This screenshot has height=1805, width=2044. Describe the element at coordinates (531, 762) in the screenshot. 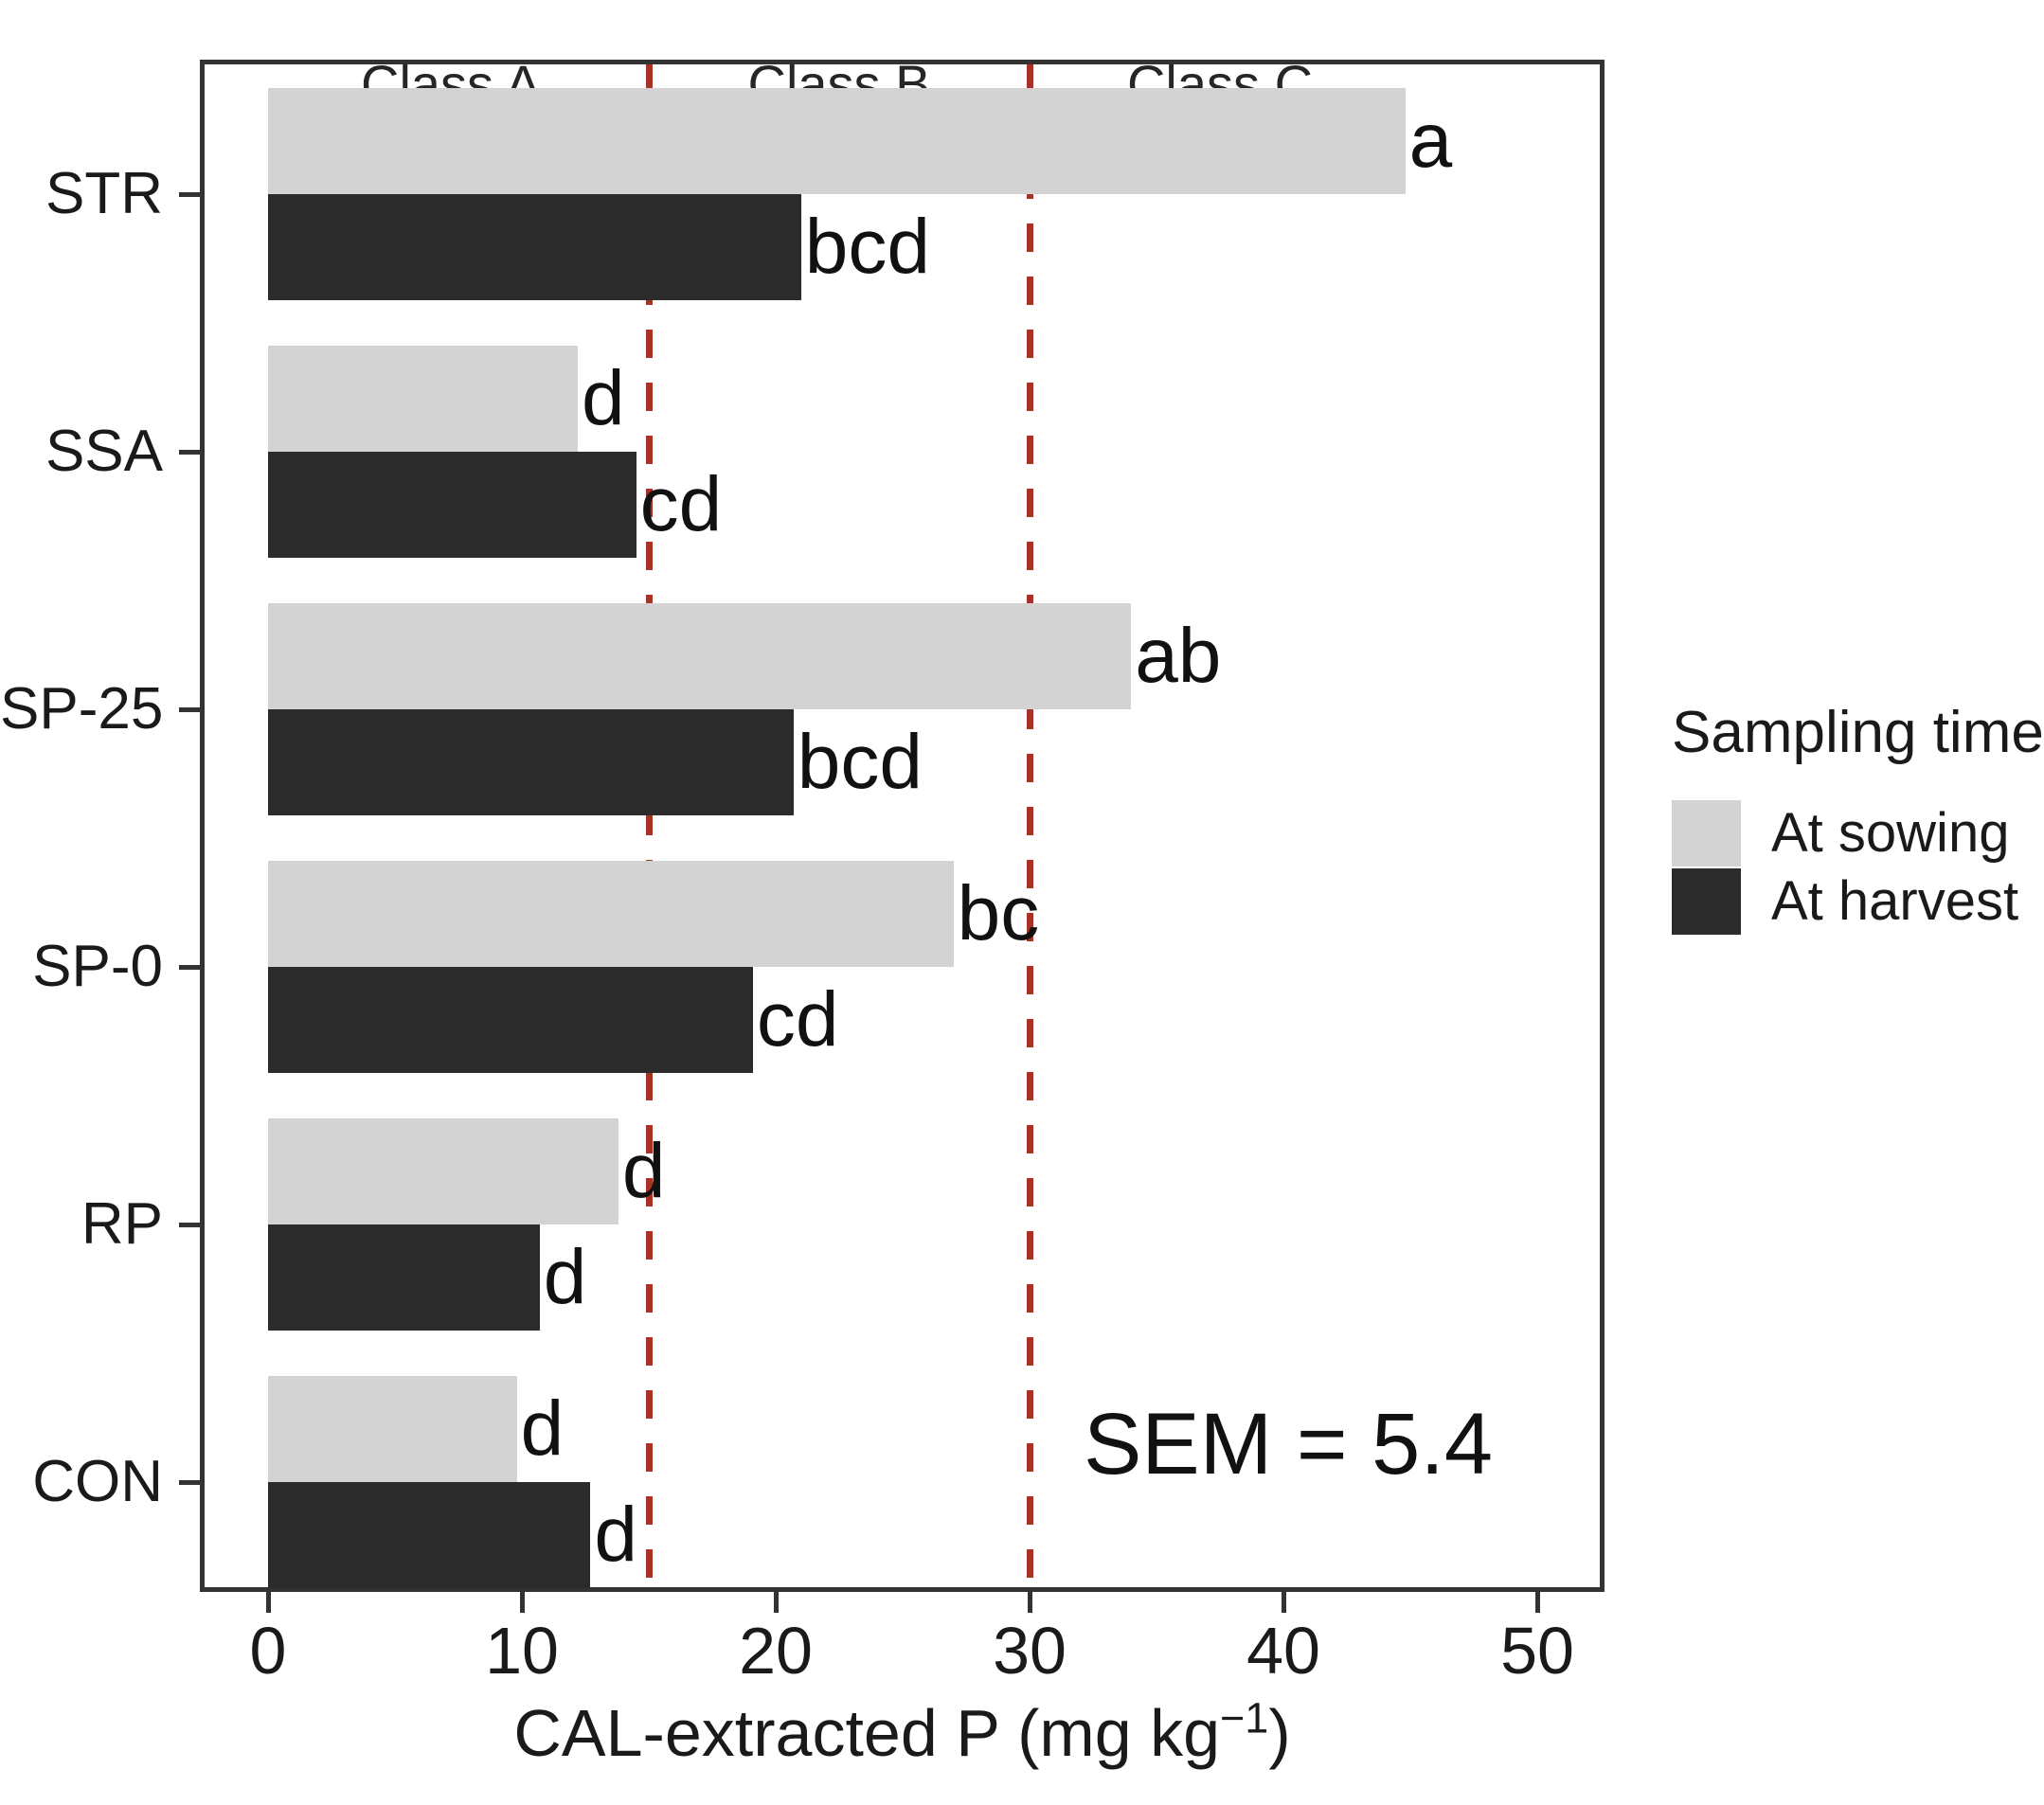

I see `bar-sp-25-harvest` at that location.